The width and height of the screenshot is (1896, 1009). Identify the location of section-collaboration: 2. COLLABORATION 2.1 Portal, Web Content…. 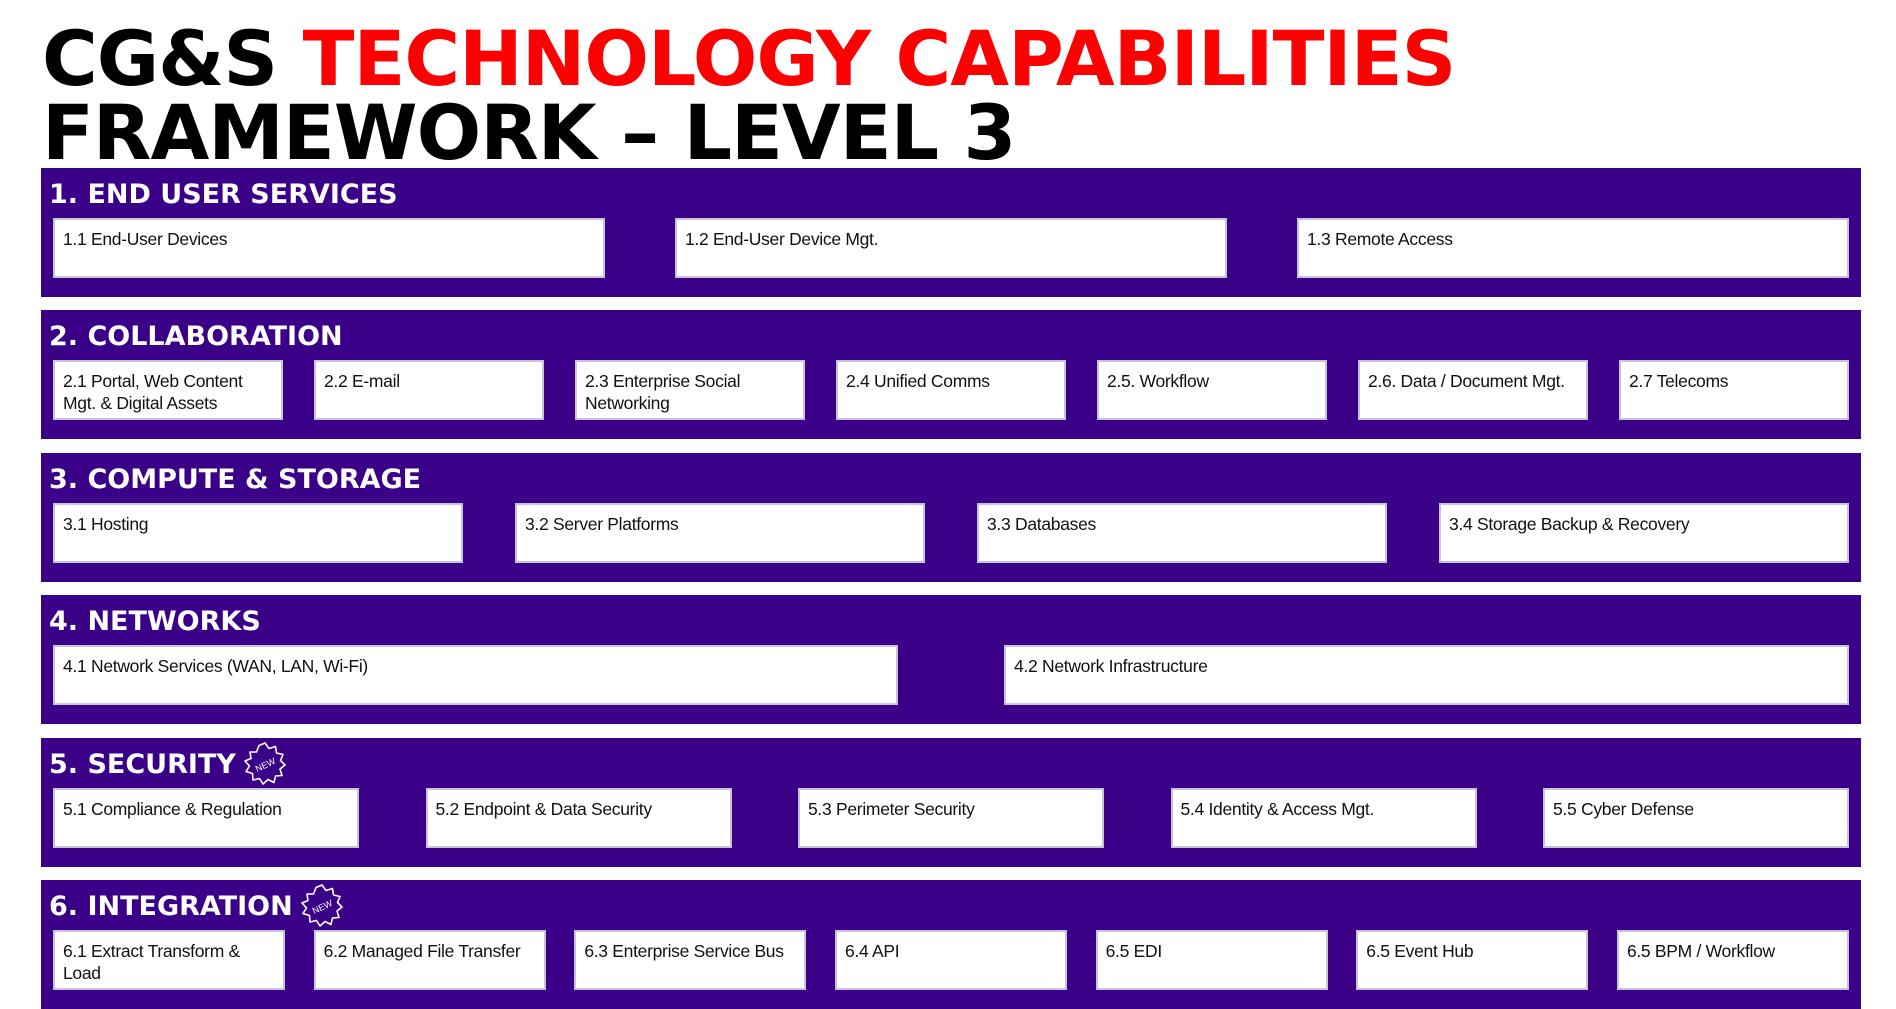
(951, 374).